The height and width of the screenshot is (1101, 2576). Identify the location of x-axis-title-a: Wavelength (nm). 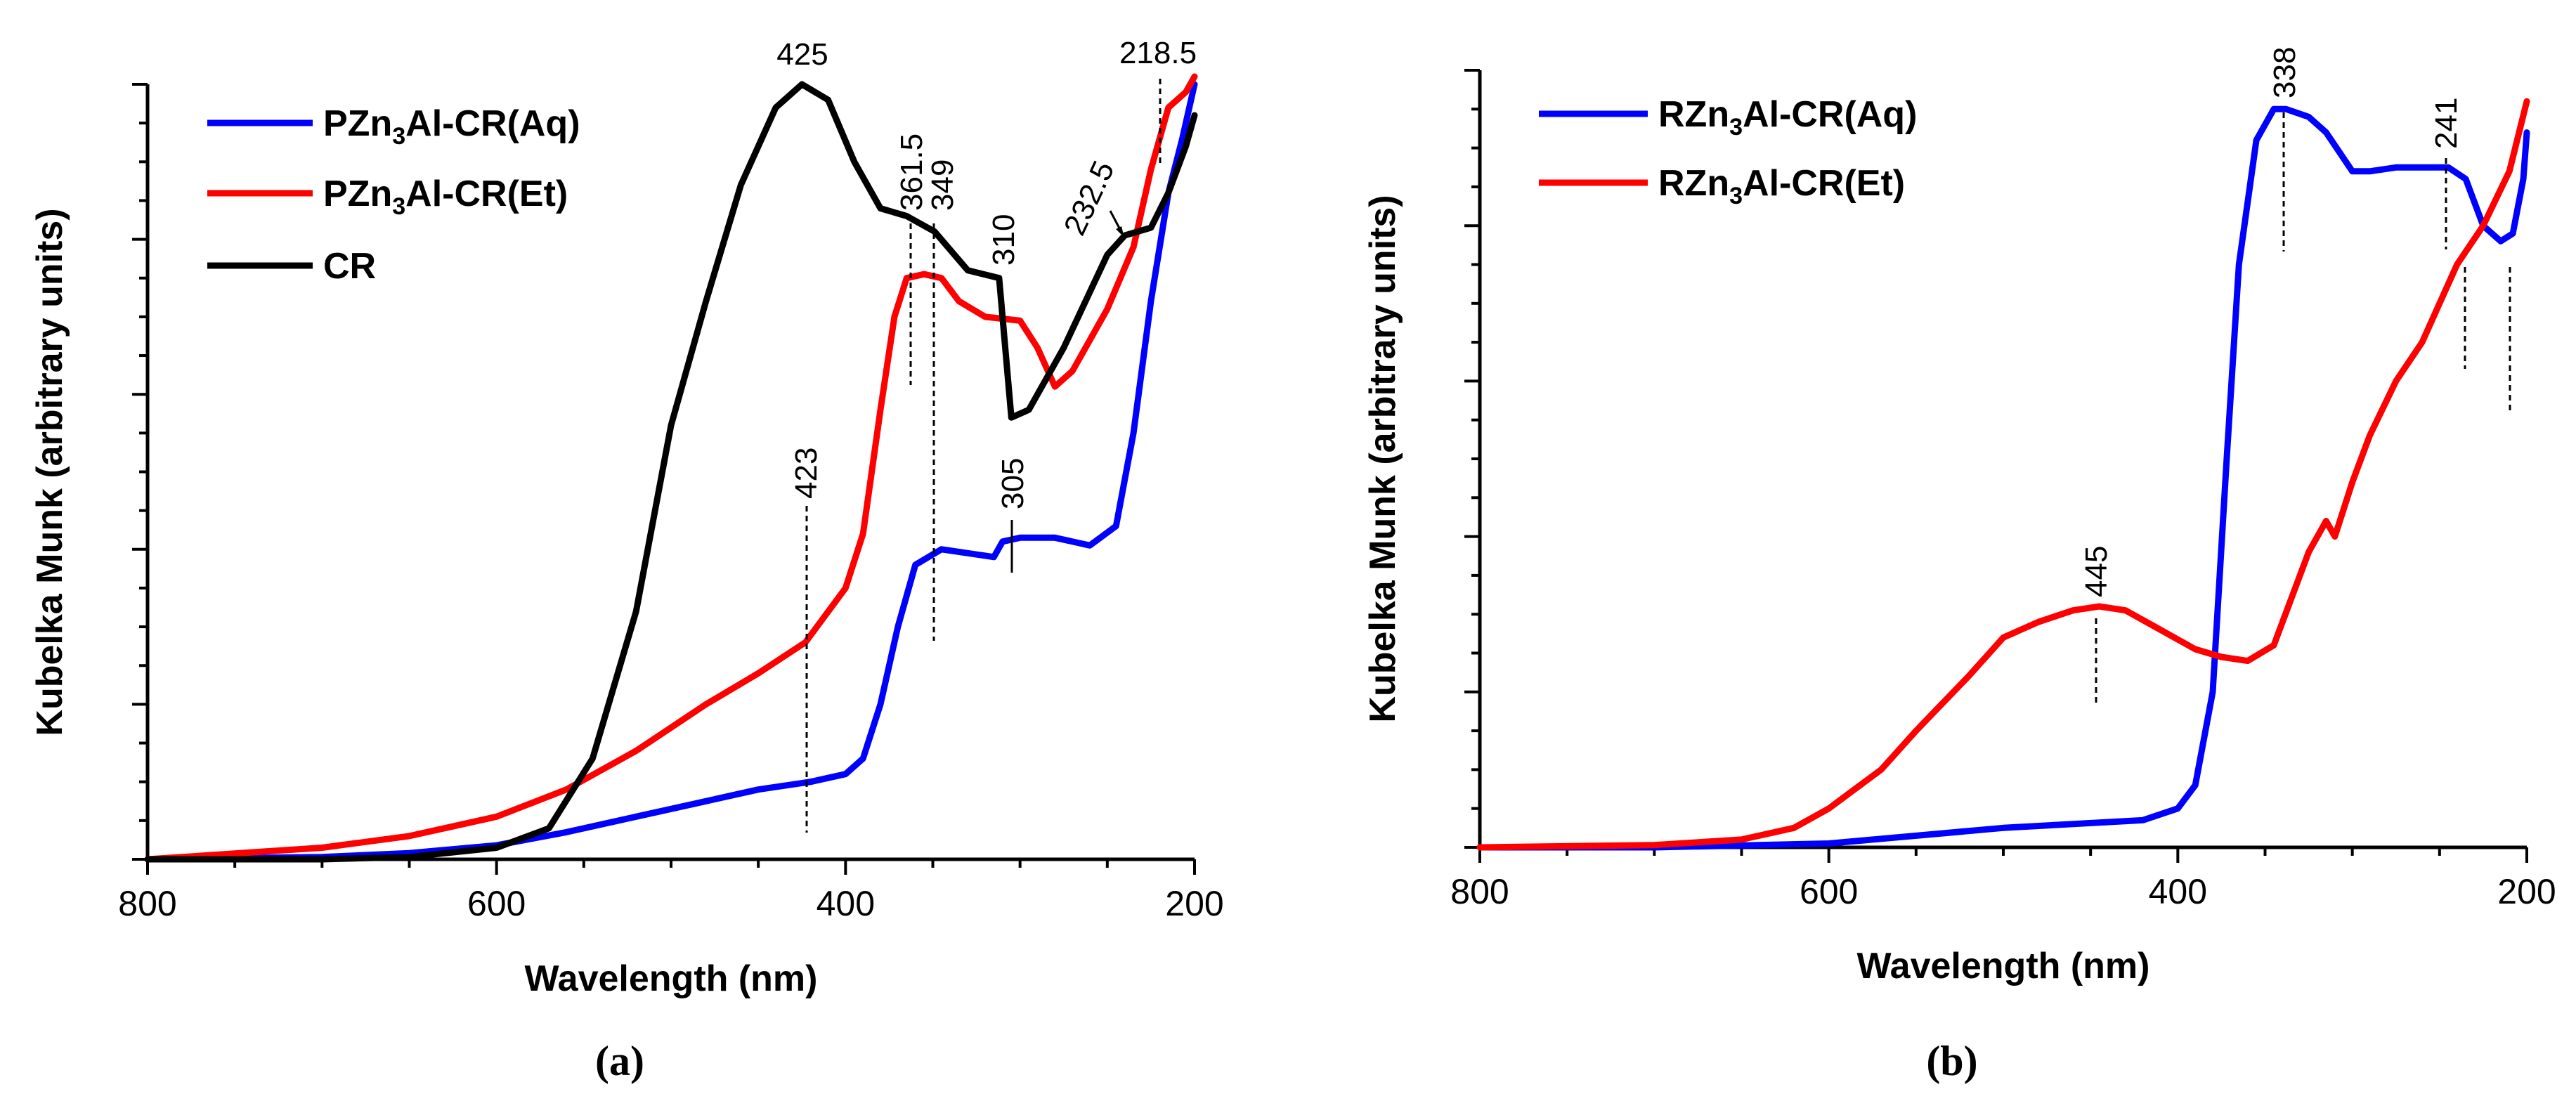
(671, 978).